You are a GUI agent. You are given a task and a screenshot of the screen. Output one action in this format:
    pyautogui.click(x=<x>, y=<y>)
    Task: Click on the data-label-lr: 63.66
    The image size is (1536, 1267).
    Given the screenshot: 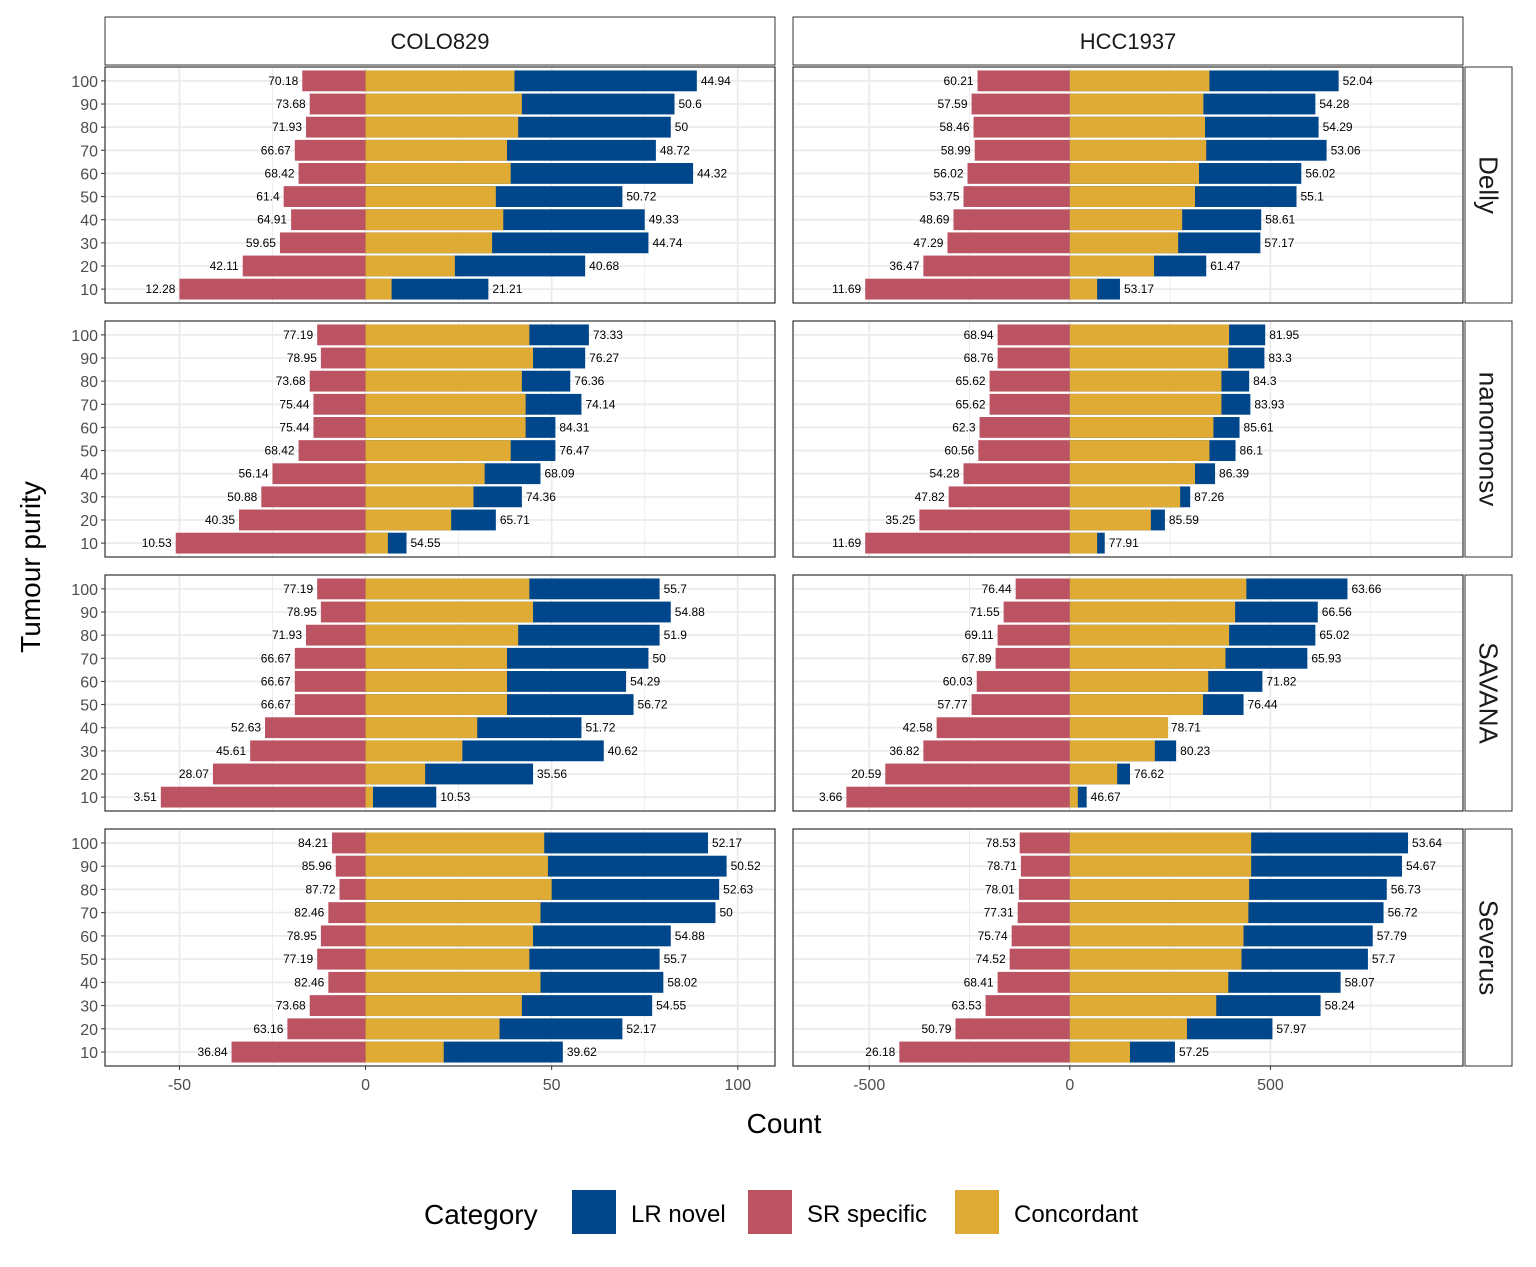 What is the action you would take?
    pyautogui.click(x=1366, y=589)
    